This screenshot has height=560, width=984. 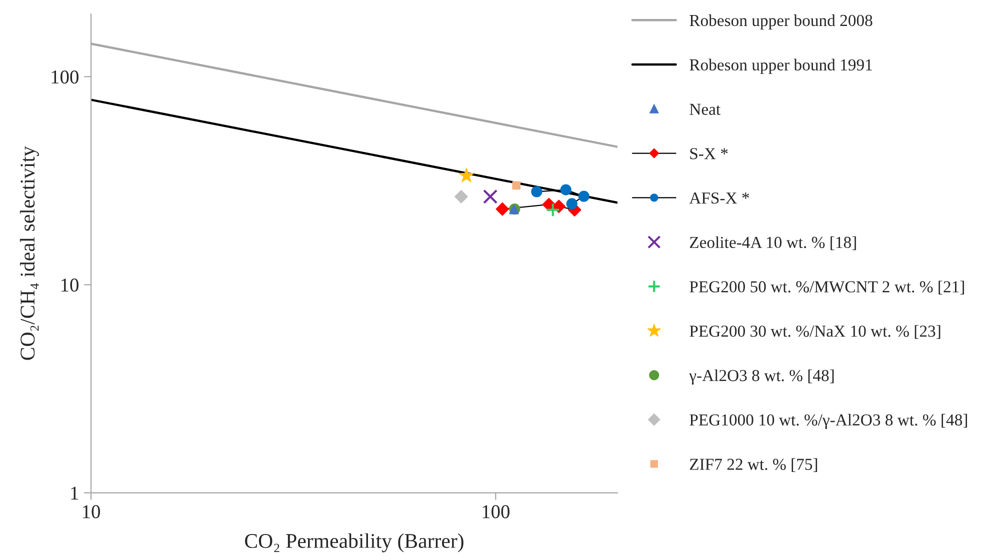 I want to click on y-axis-title: CO₂/CH₄ ideal selectivity, so click(x=29, y=253).